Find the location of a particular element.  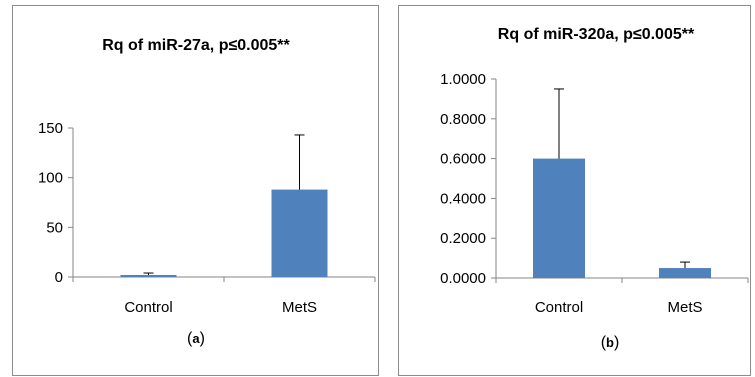

y-tick-label: 0.0000 is located at coordinates (463, 278).